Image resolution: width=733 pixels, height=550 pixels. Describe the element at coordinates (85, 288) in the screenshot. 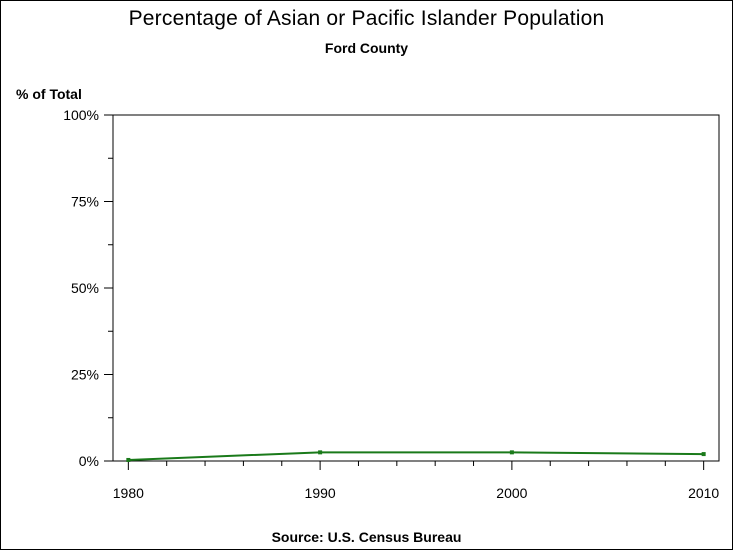

I see `y-tick-label: 50%` at that location.